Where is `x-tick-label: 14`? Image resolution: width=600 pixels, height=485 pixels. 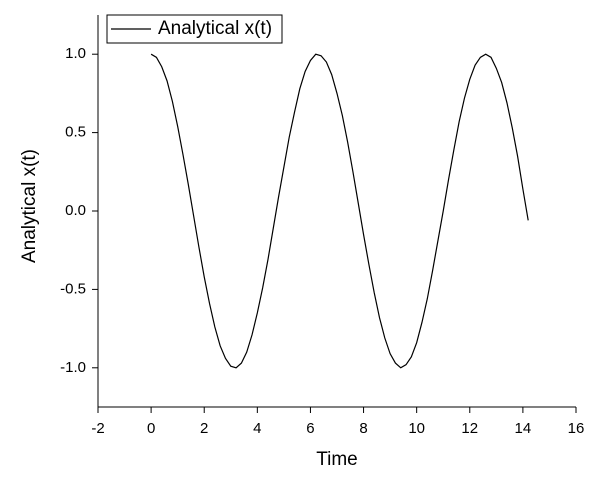 x-tick-label: 14 is located at coordinates (523, 428).